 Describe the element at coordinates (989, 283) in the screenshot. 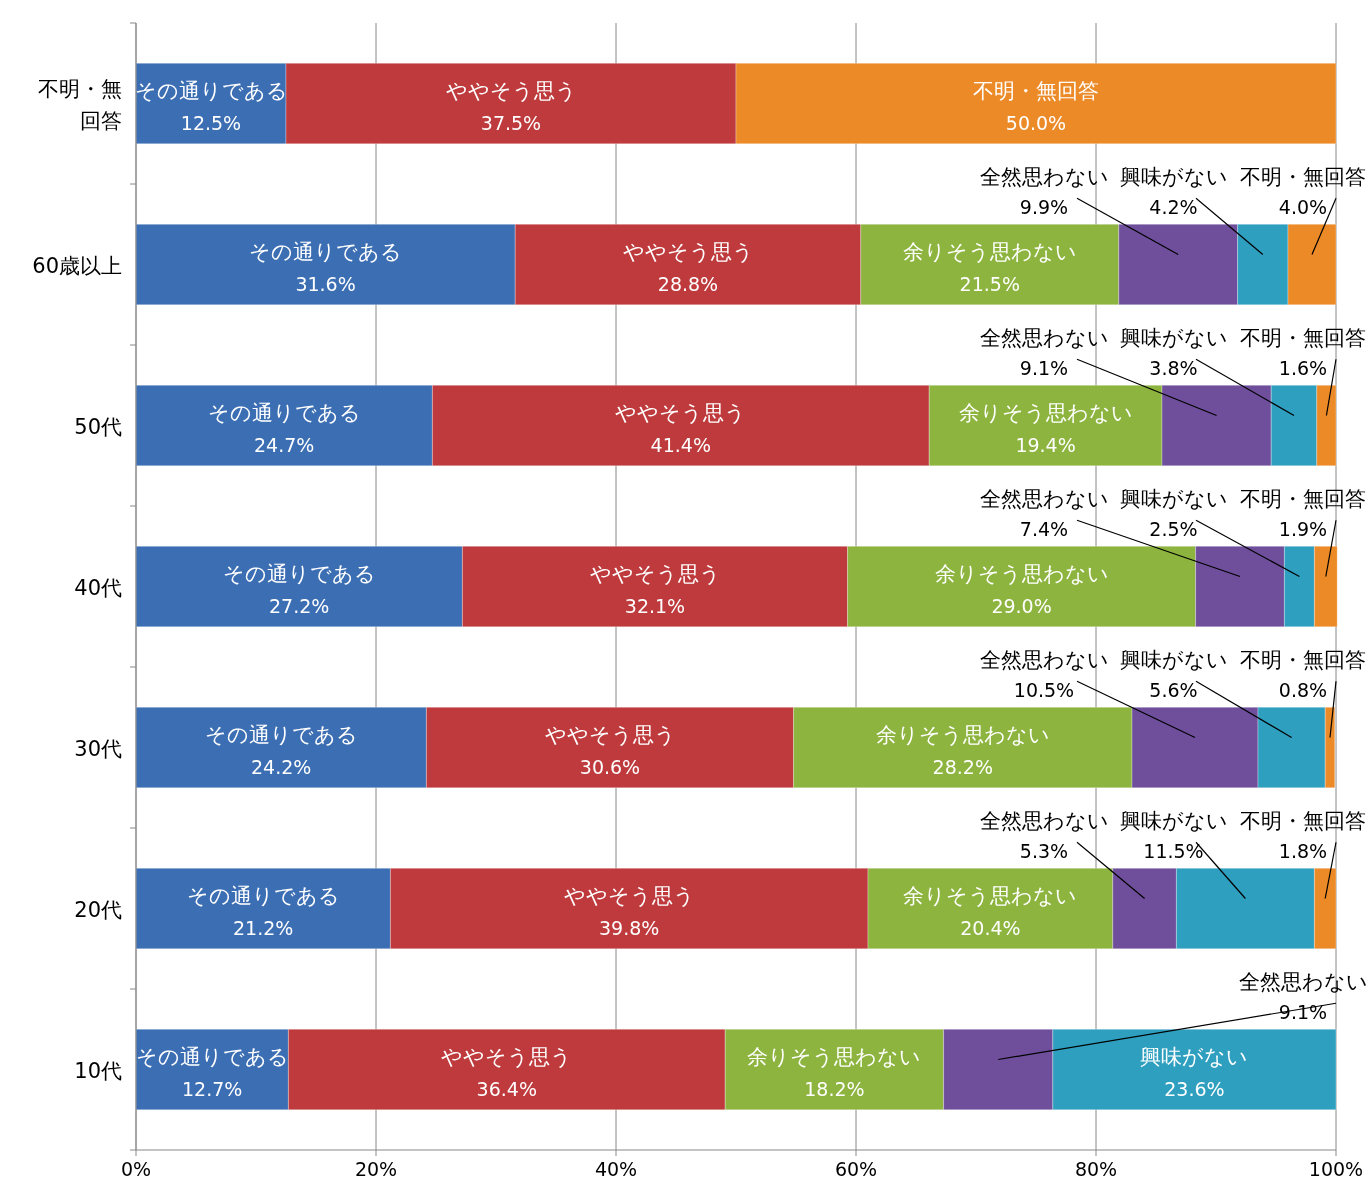

I see `data-label: 21.5%` at that location.